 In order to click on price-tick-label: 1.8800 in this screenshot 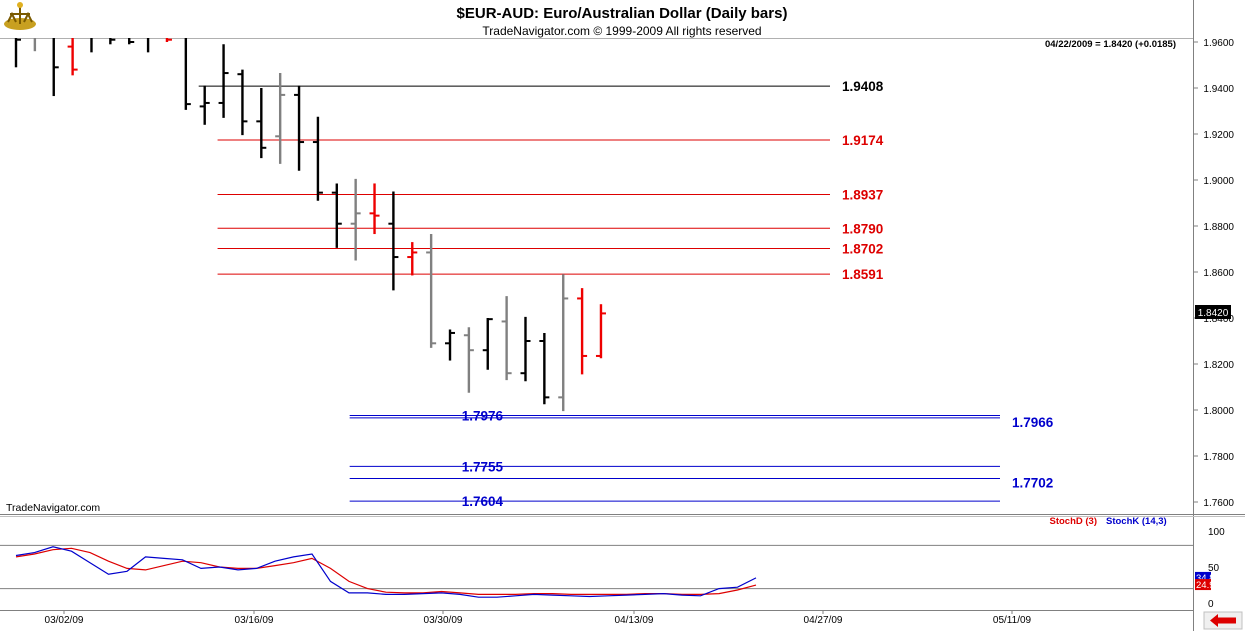, I will do `click(1218, 227)`.